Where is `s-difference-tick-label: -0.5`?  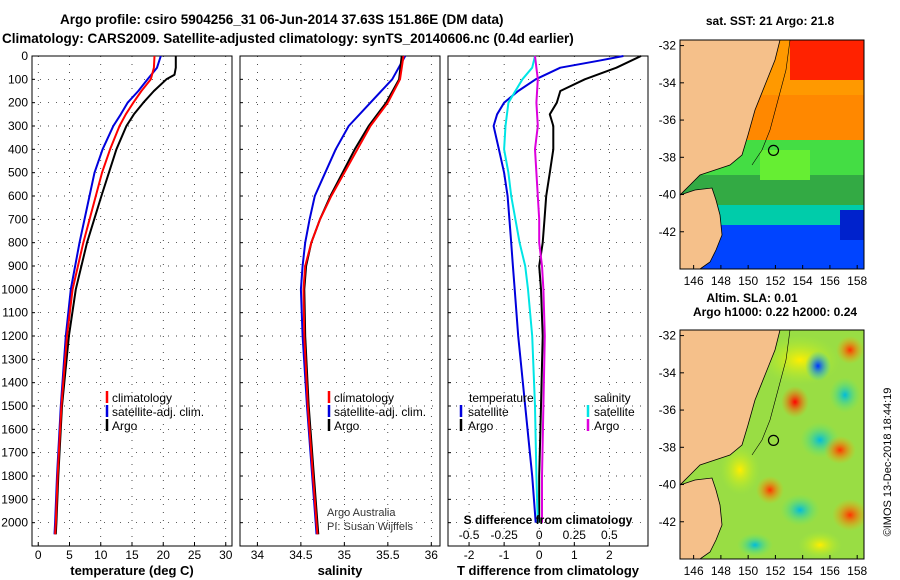
s-difference-tick-label: -0.5 is located at coordinates (469, 535).